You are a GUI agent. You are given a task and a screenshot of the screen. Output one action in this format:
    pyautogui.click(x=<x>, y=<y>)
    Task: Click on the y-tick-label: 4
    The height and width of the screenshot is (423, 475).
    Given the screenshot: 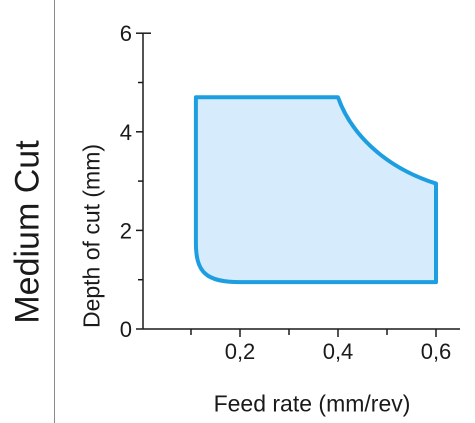 What is the action you would take?
    pyautogui.click(x=126, y=132)
    